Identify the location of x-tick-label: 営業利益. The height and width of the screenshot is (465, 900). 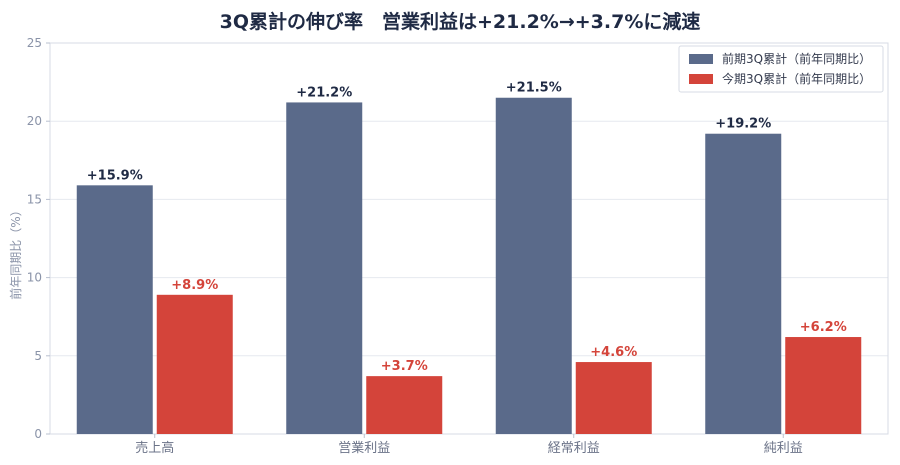
(364, 448).